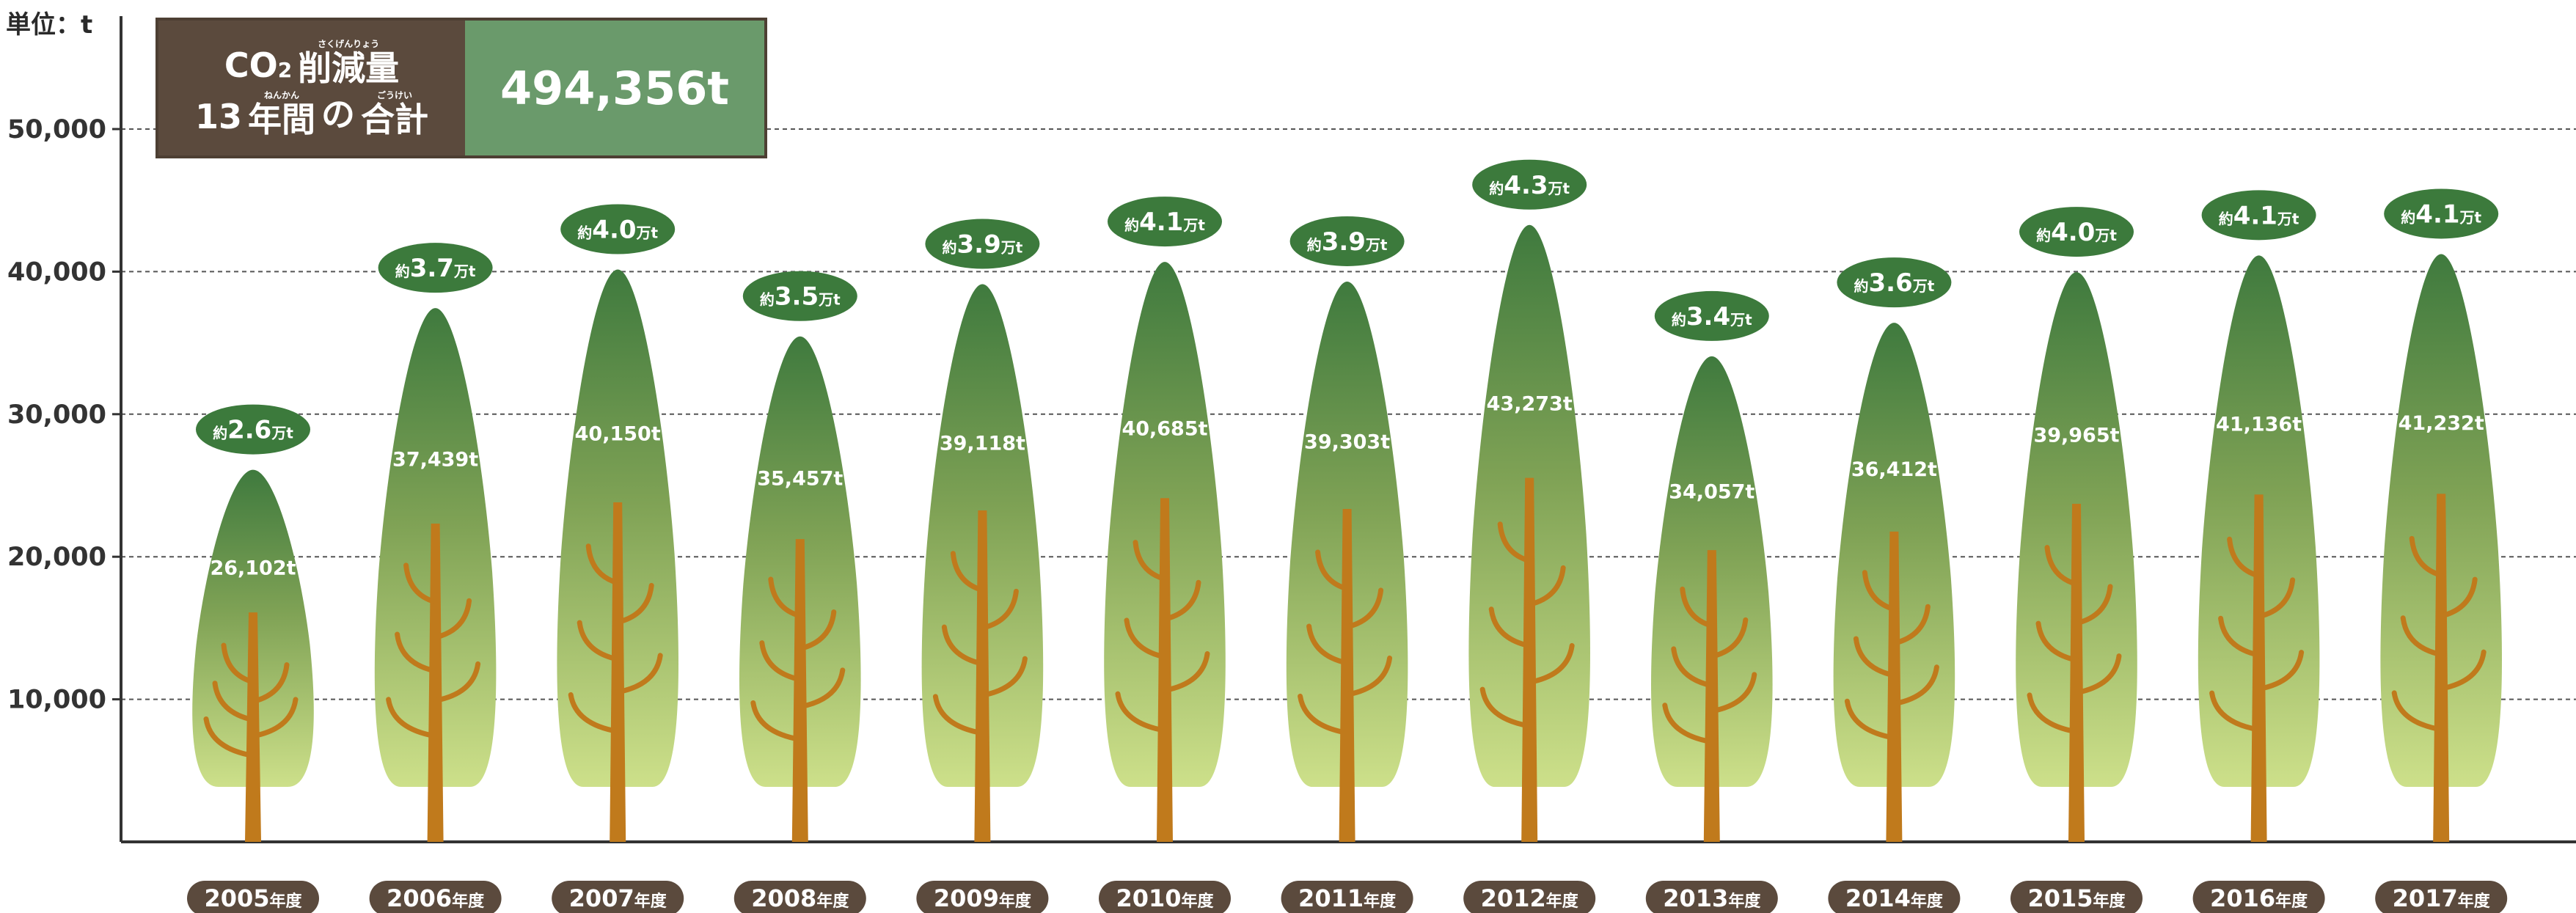 The width and height of the screenshot is (2576, 913). I want to click on badge-number: 4.0, so click(614, 229).